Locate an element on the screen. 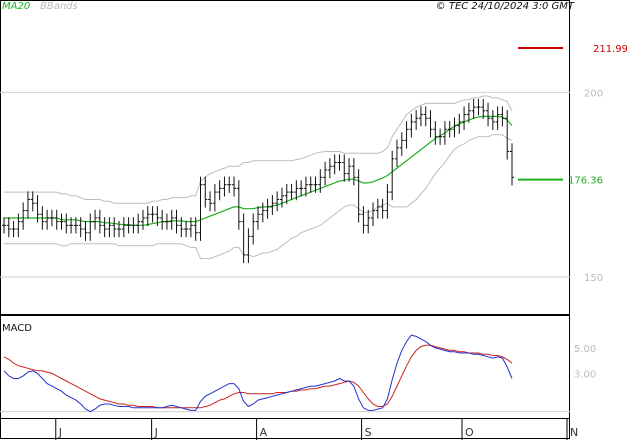 The width and height of the screenshot is (627, 440). macd-y-tick-label: 5.00 is located at coordinates (585, 349).